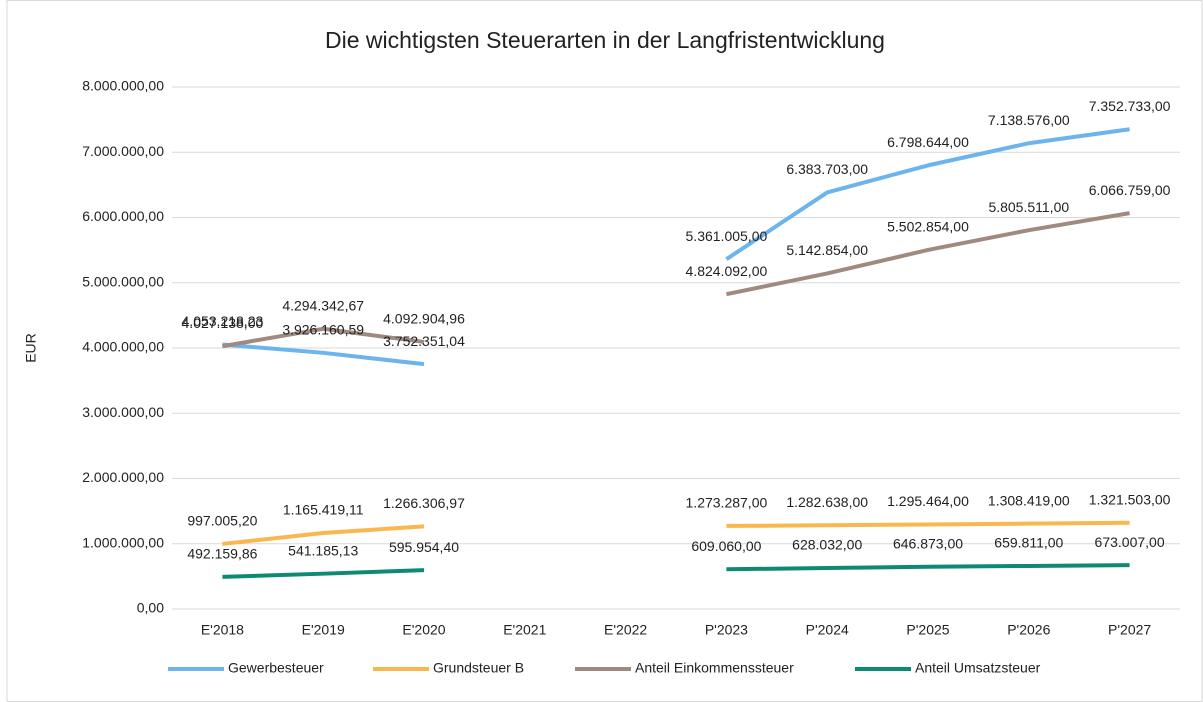  Describe the element at coordinates (1130, 106) in the screenshot. I see `data-label: 7.352.733,00` at that location.